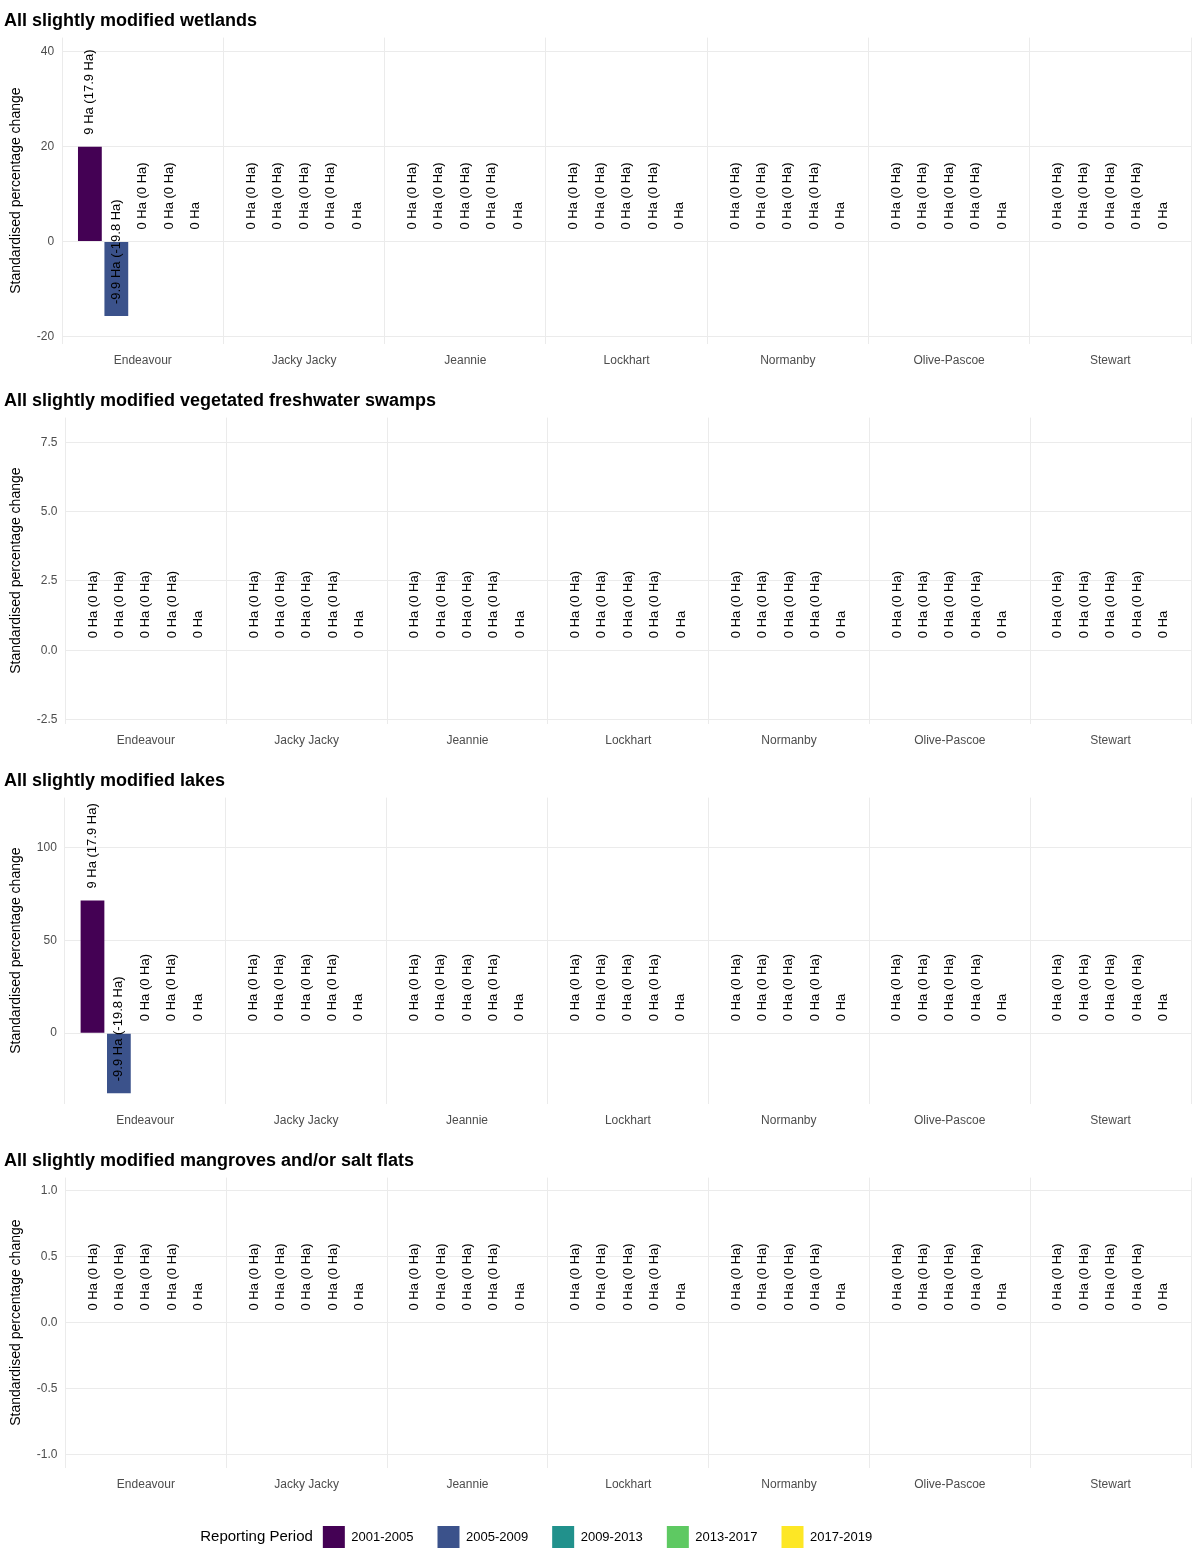 This screenshot has height=1560, width=1195. Describe the element at coordinates (726, 1536) in the screenshot. I see `legend-label: 2013-2017` at that location.